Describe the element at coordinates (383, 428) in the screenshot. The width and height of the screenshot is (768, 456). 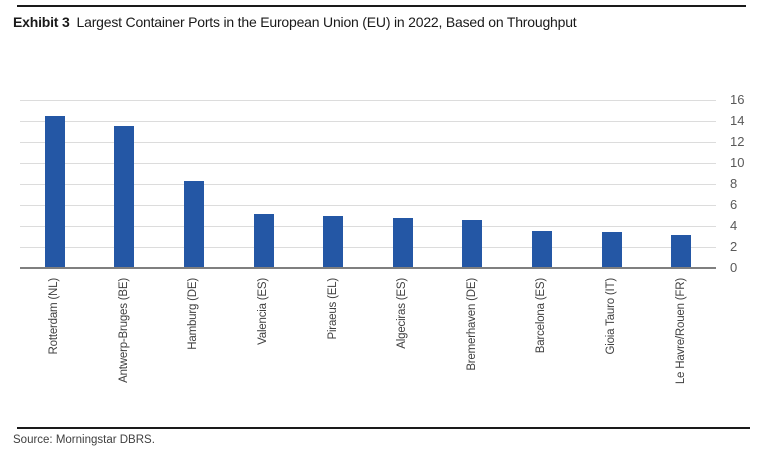
I see `bottom-divider` at that location.